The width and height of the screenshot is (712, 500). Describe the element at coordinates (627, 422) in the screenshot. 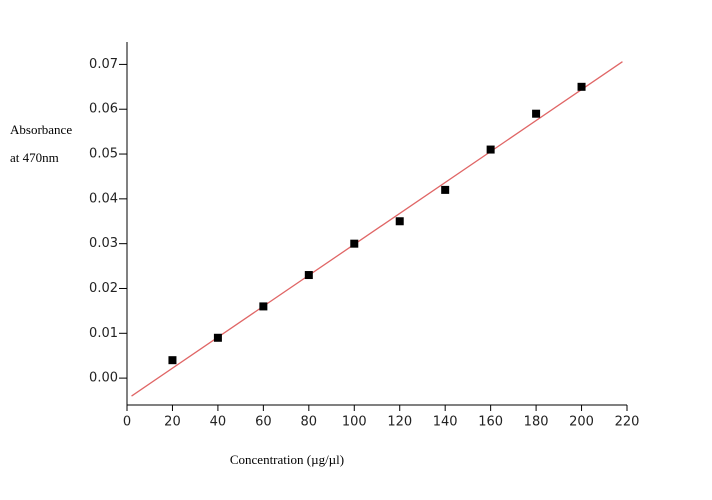

I see `x-tick-label: 220` at that location.